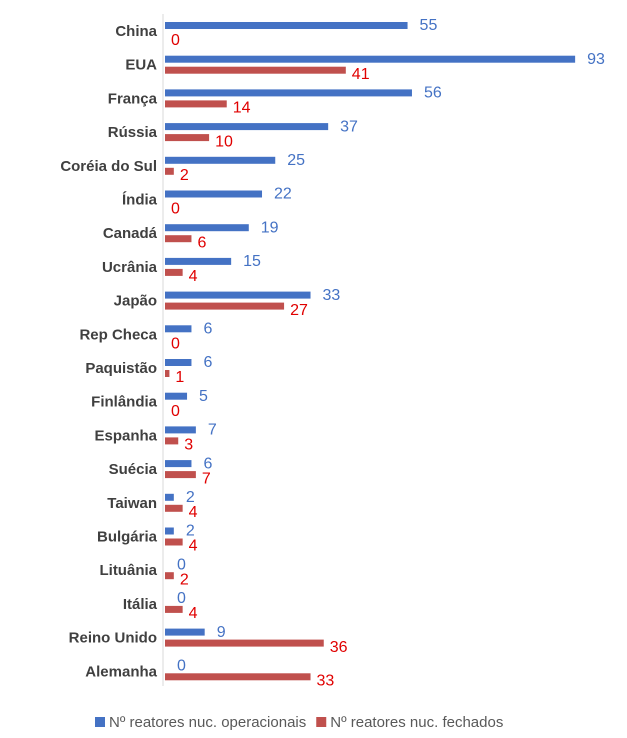 Image resolution: width=627 pixels, height=738 pixels. What do you see at coordinates (108, 166) in the screenshot?
I see `category-label: Coréia do Sul` at bounding box center [108, 166].